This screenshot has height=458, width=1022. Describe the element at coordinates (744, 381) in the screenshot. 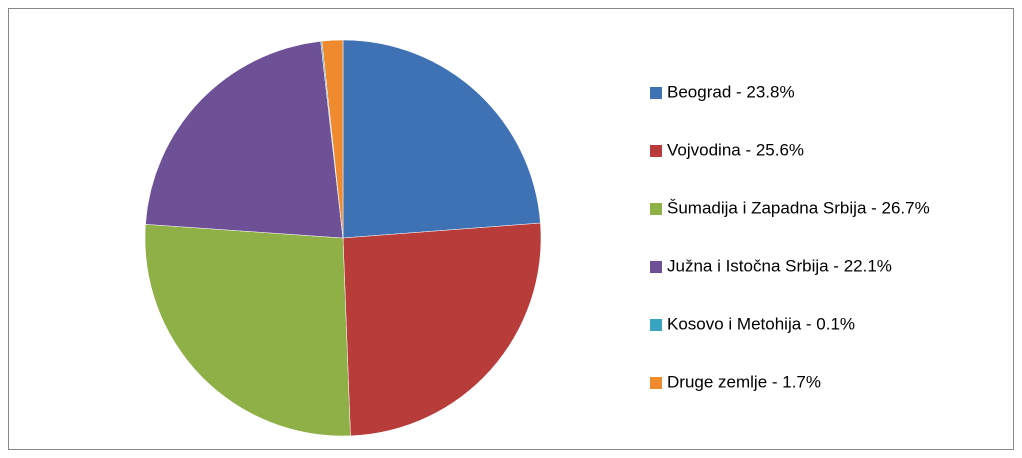

I see `legend-label: Druge zemlje - 1.7%` at that location.